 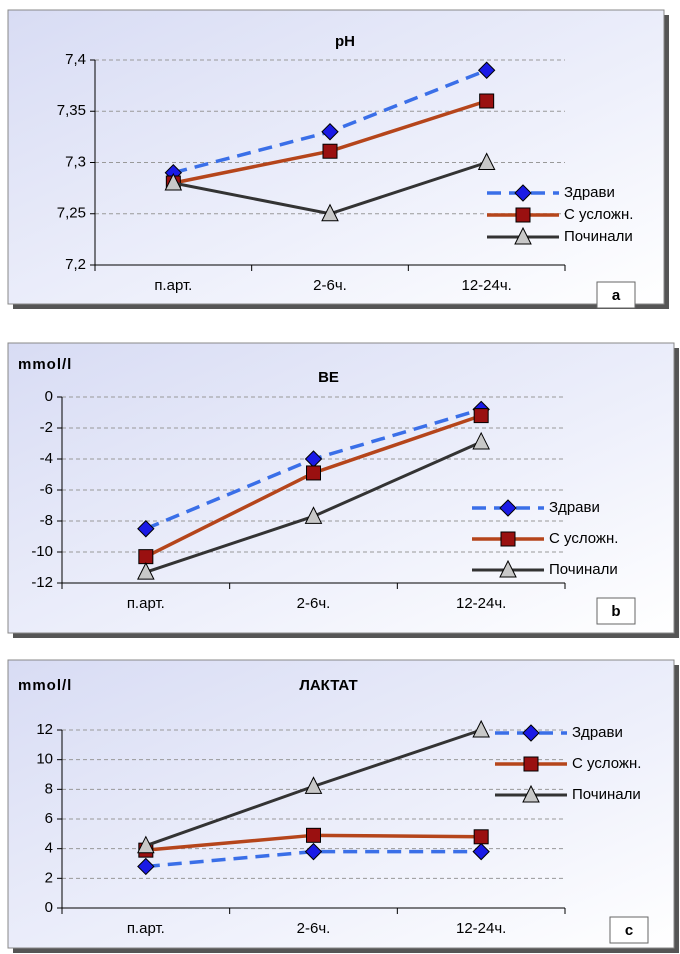 I want to click on y-tick-label: 4, so click(x=49, y=848).